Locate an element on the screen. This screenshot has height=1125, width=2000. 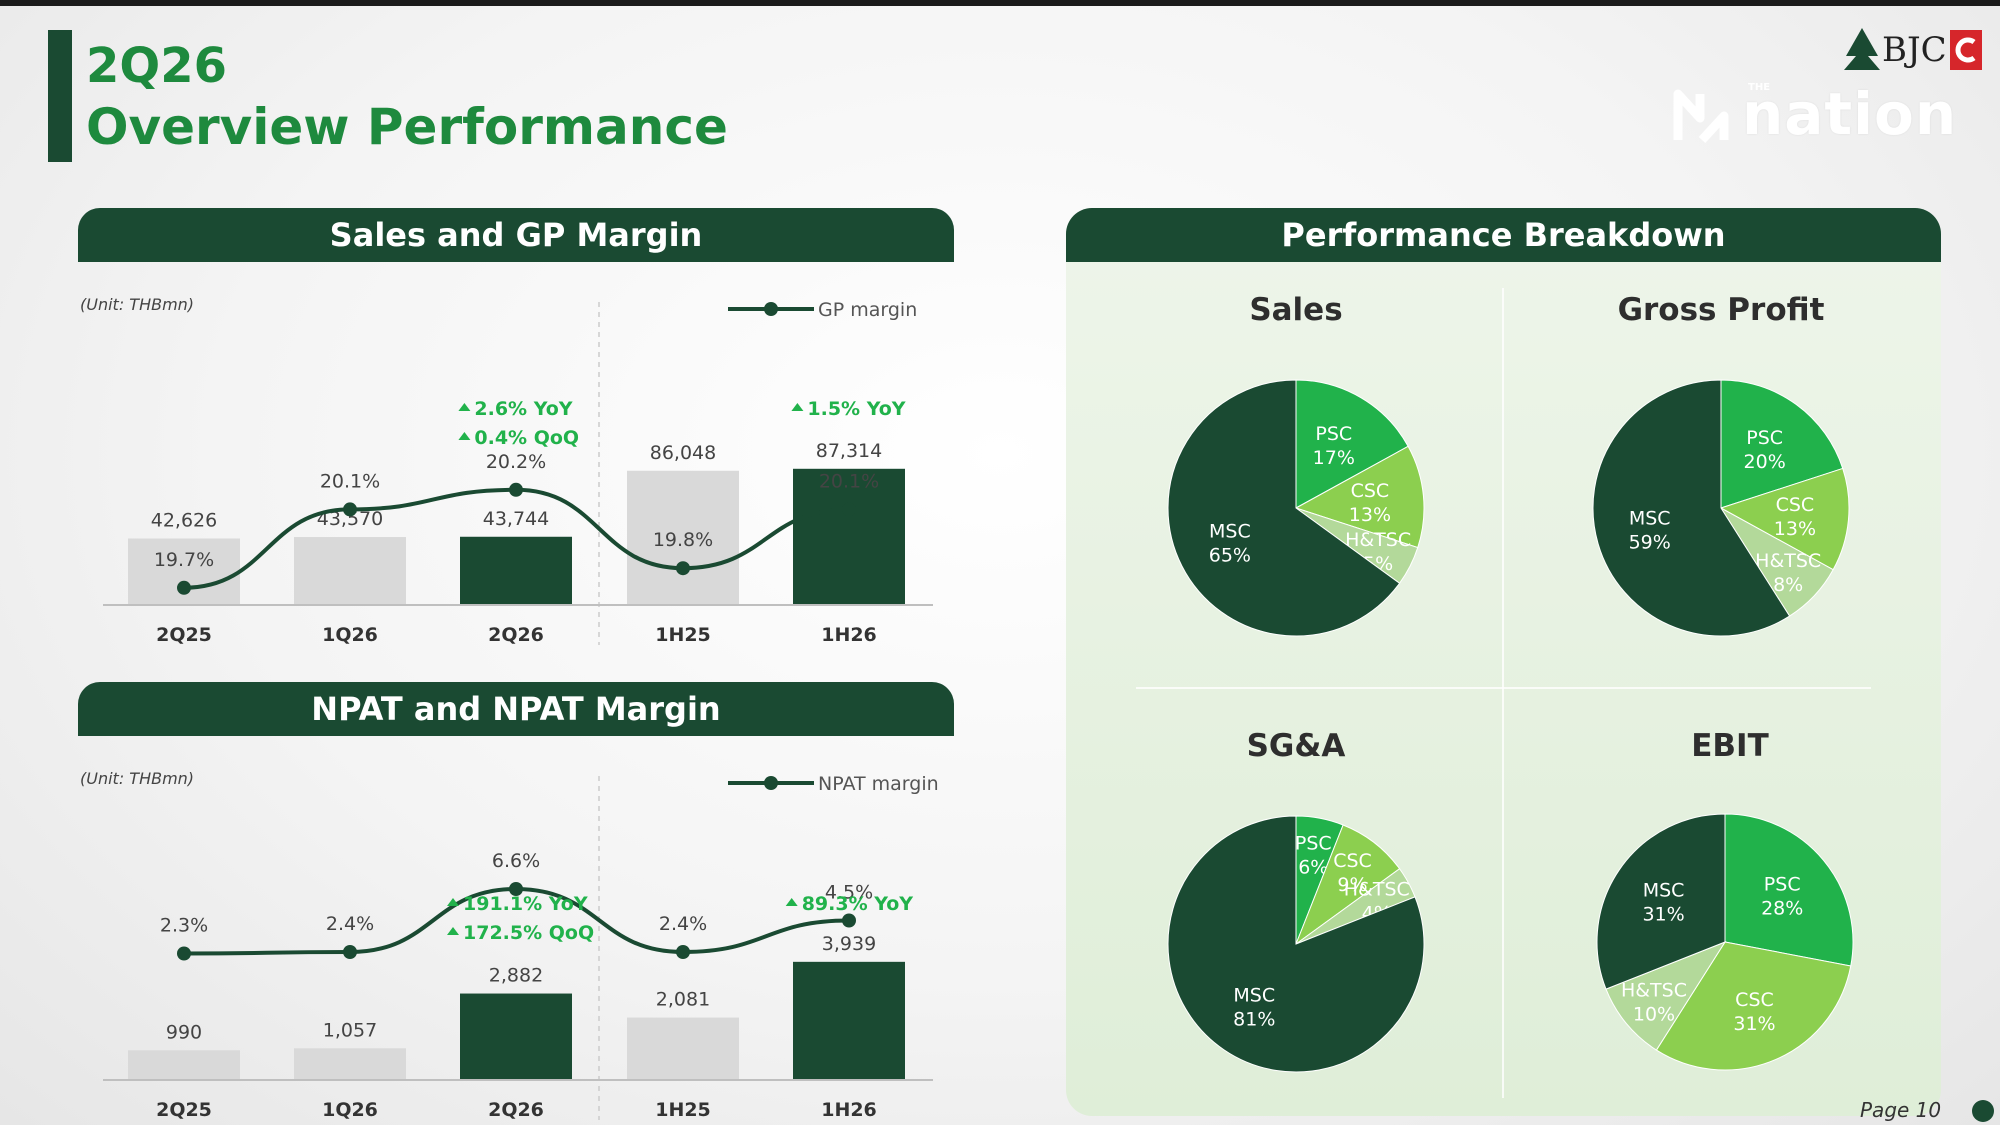
ebit-pie-slice-value-csc: 31% is located at coordinates (1754, 1024).